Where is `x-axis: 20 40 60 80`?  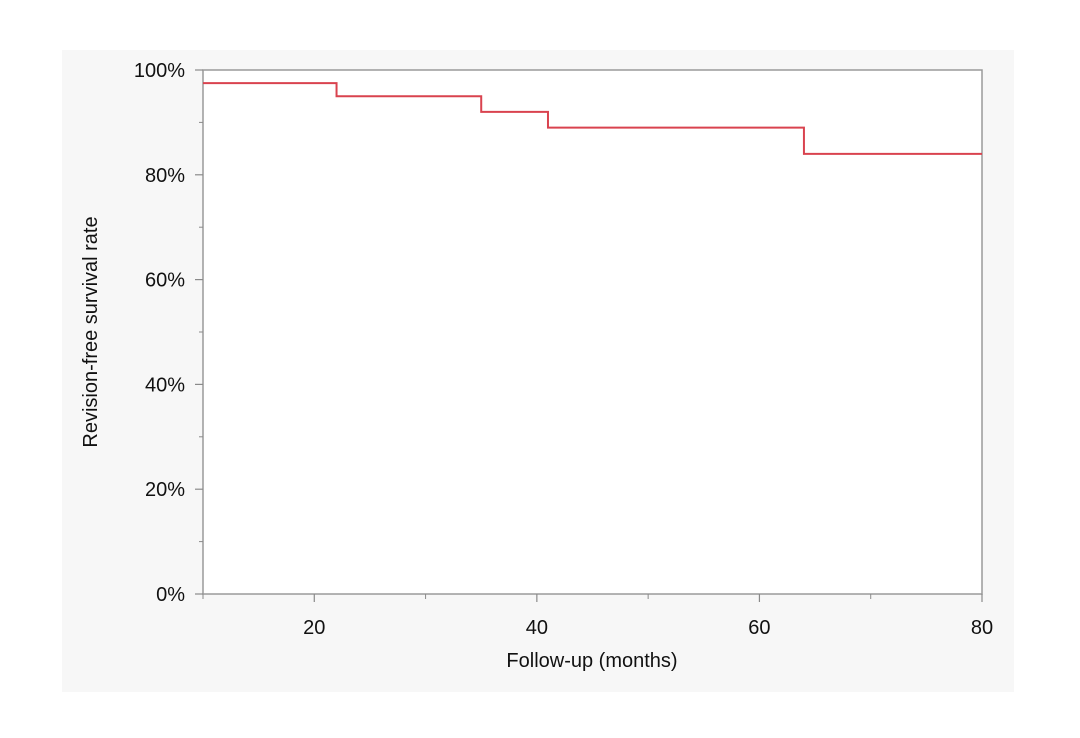 x-axis: 20 40 60 80 is located at coordinates (597, 616).